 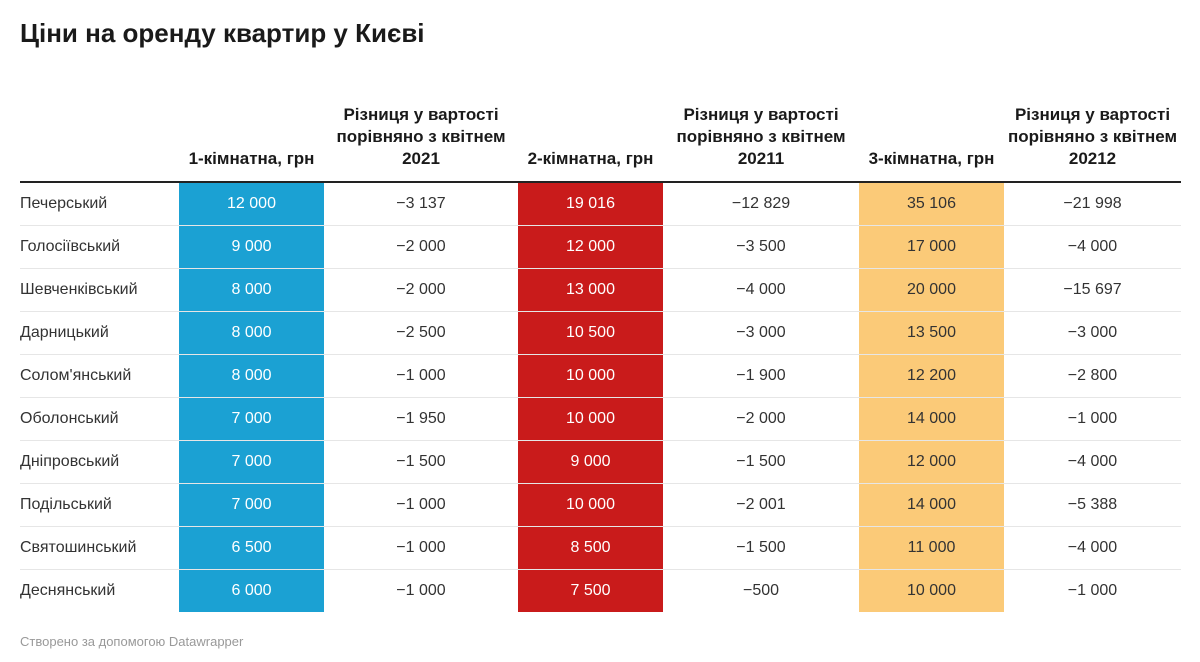 I want to click on three-room-diff-cell: −21 998, so click(x=1092, y=204).